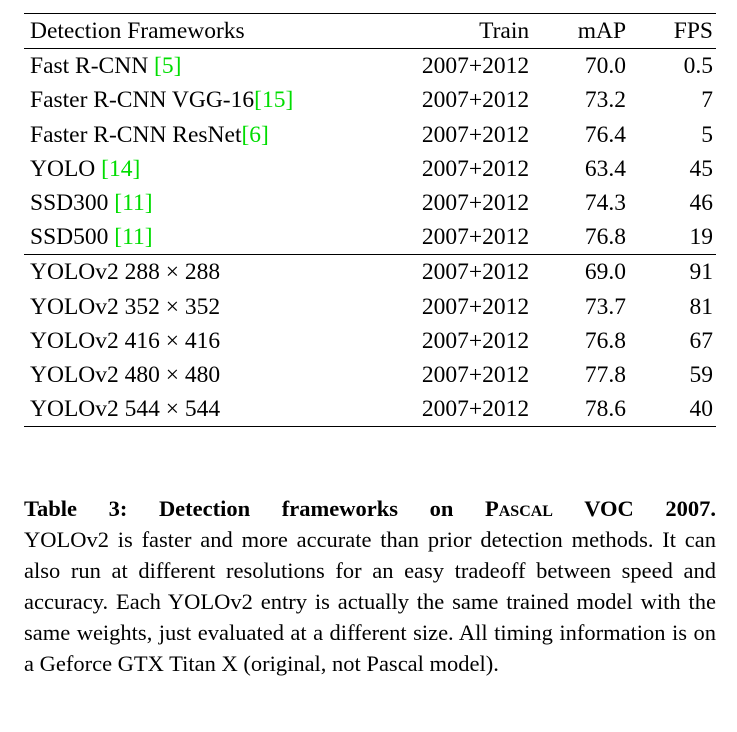  I want to click on fps-cell: 67, so click(701, 340).